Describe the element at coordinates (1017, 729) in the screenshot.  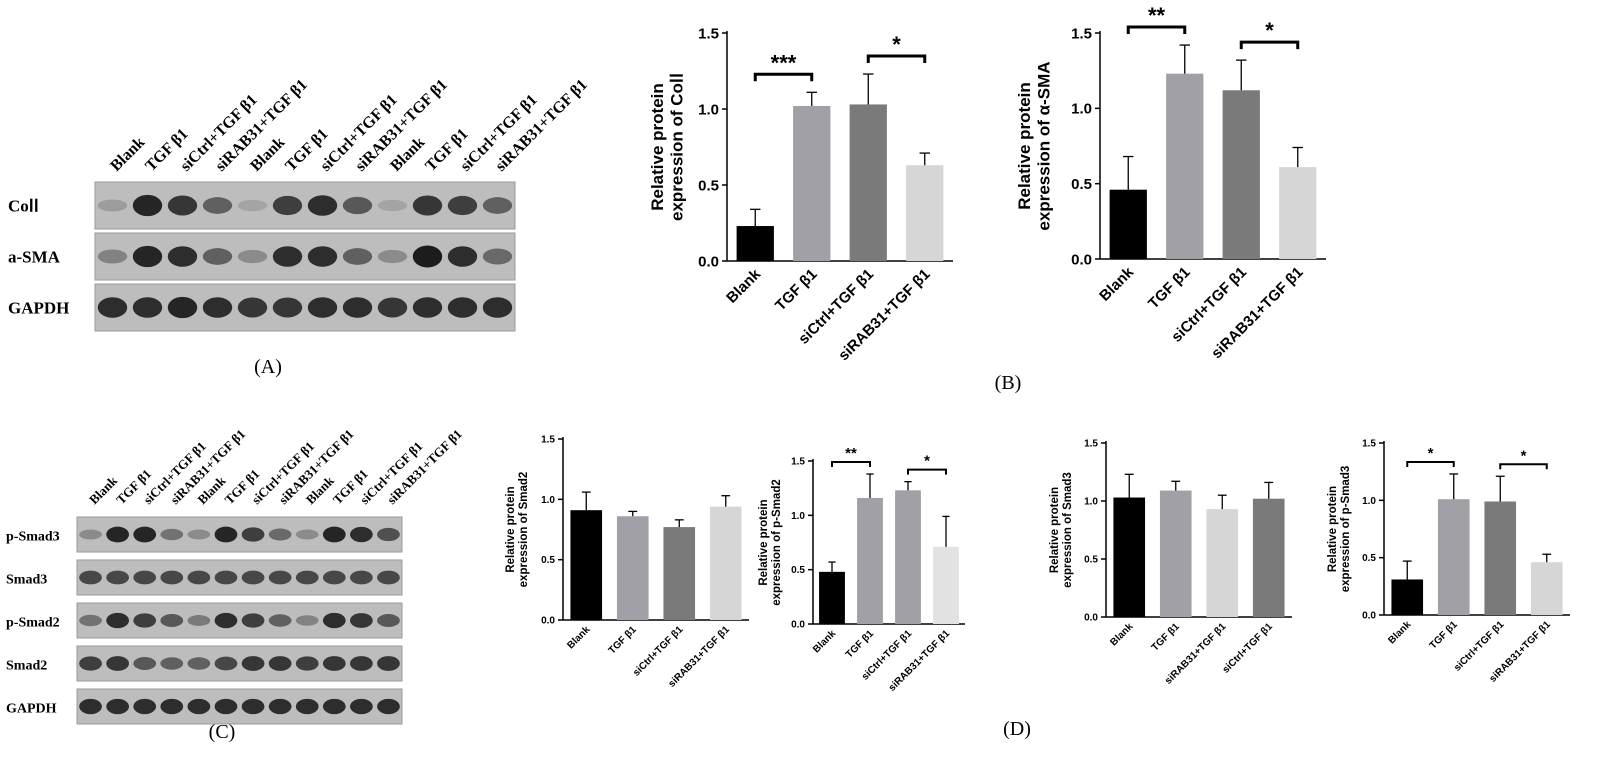
I see `panel-label-d: (D)` at that location.